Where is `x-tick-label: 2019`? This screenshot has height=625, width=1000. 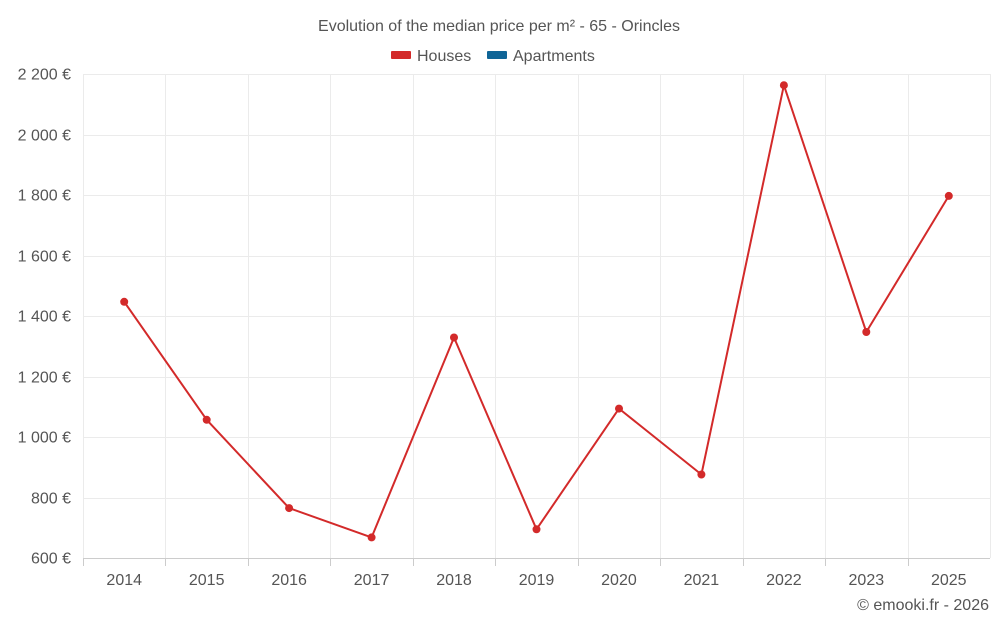
x-tick-label: 2019 is located at coordinates (537, 580).